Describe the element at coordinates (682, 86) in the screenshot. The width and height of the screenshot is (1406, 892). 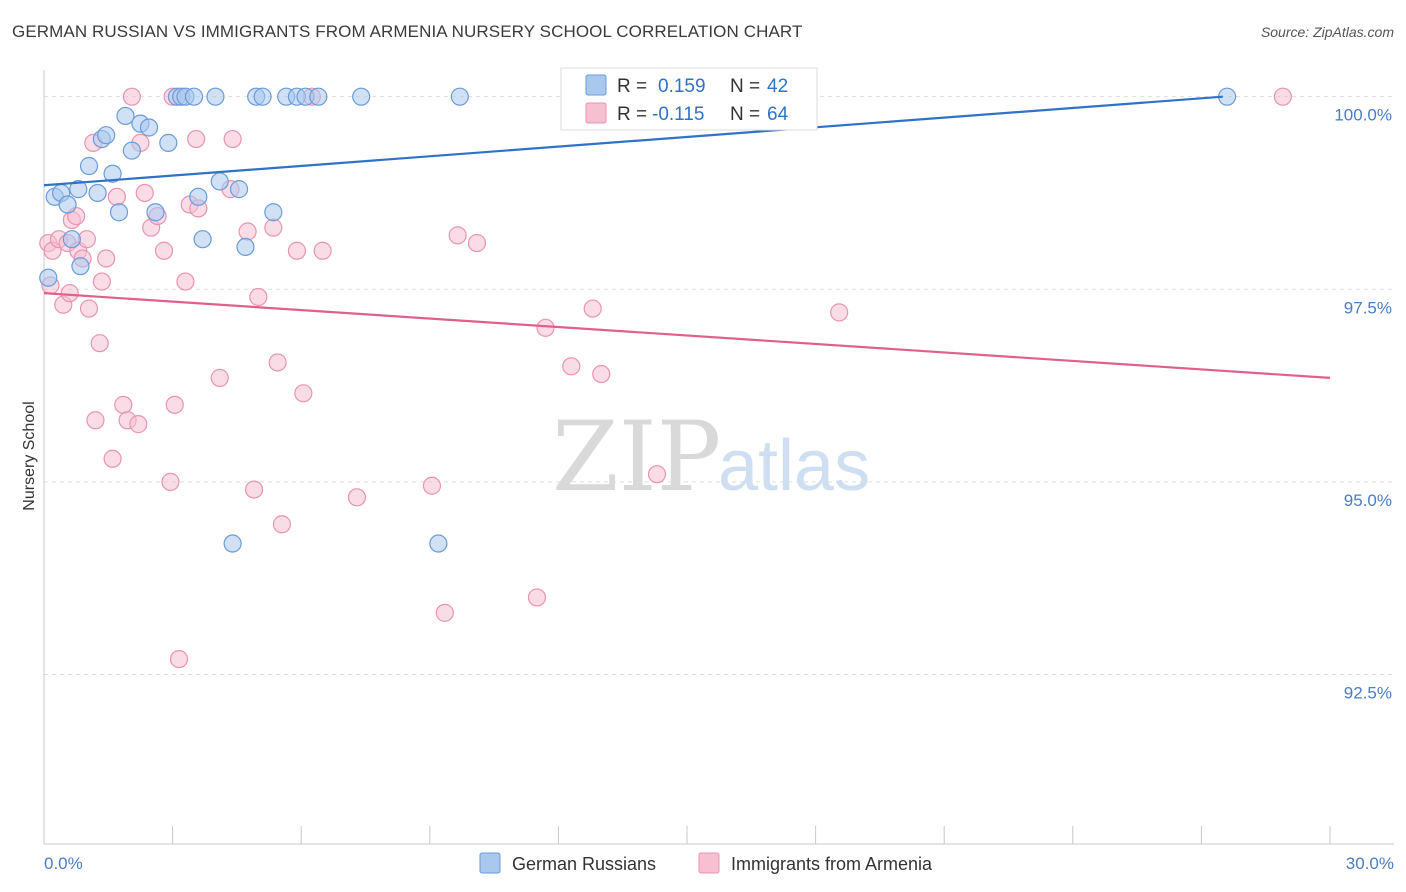
I see `stats-r-value-blue: 0.159` at that location.